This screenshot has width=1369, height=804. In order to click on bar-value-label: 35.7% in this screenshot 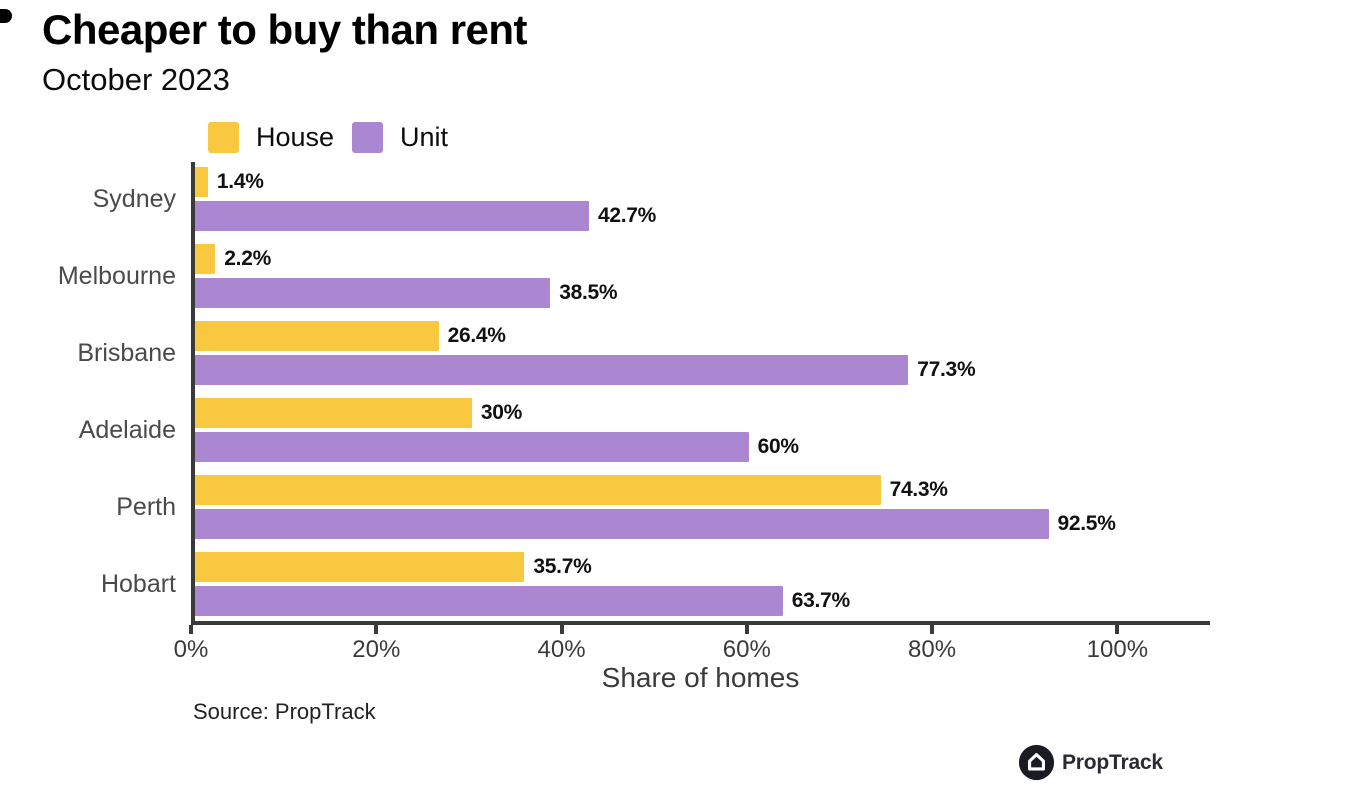, I will do `click(562, 566)`.